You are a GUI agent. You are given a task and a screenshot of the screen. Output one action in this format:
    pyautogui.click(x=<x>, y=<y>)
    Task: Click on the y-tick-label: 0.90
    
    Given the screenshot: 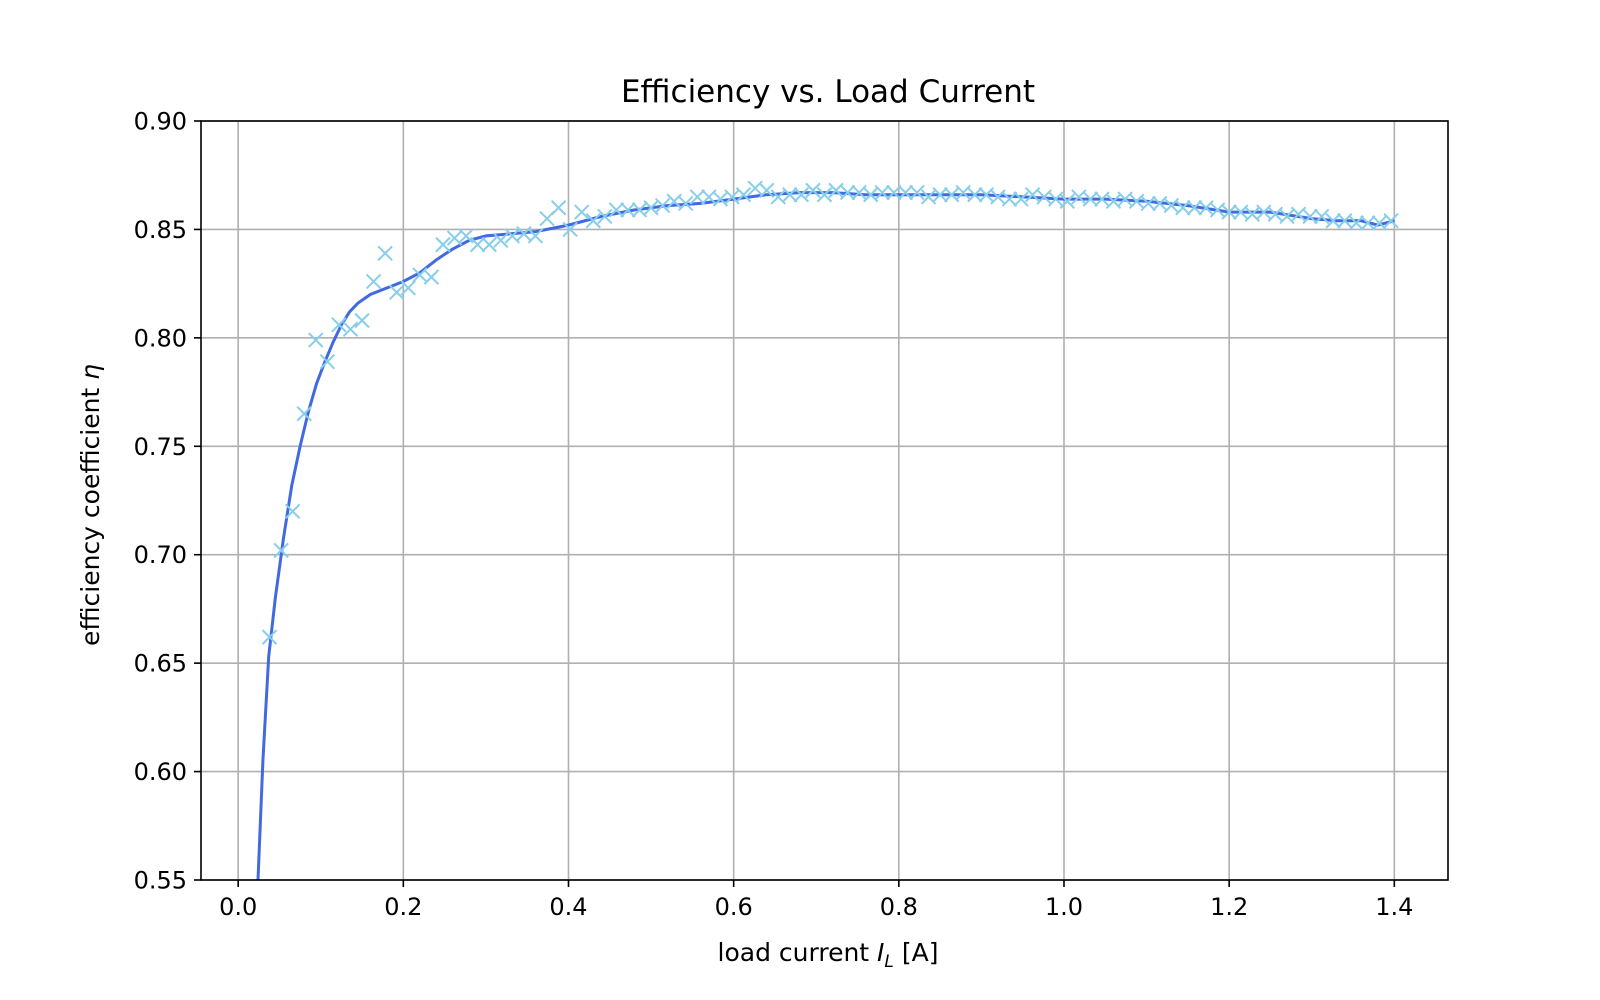 What is the action you would take?
    pyautogui.click(x=160, y=122)
    